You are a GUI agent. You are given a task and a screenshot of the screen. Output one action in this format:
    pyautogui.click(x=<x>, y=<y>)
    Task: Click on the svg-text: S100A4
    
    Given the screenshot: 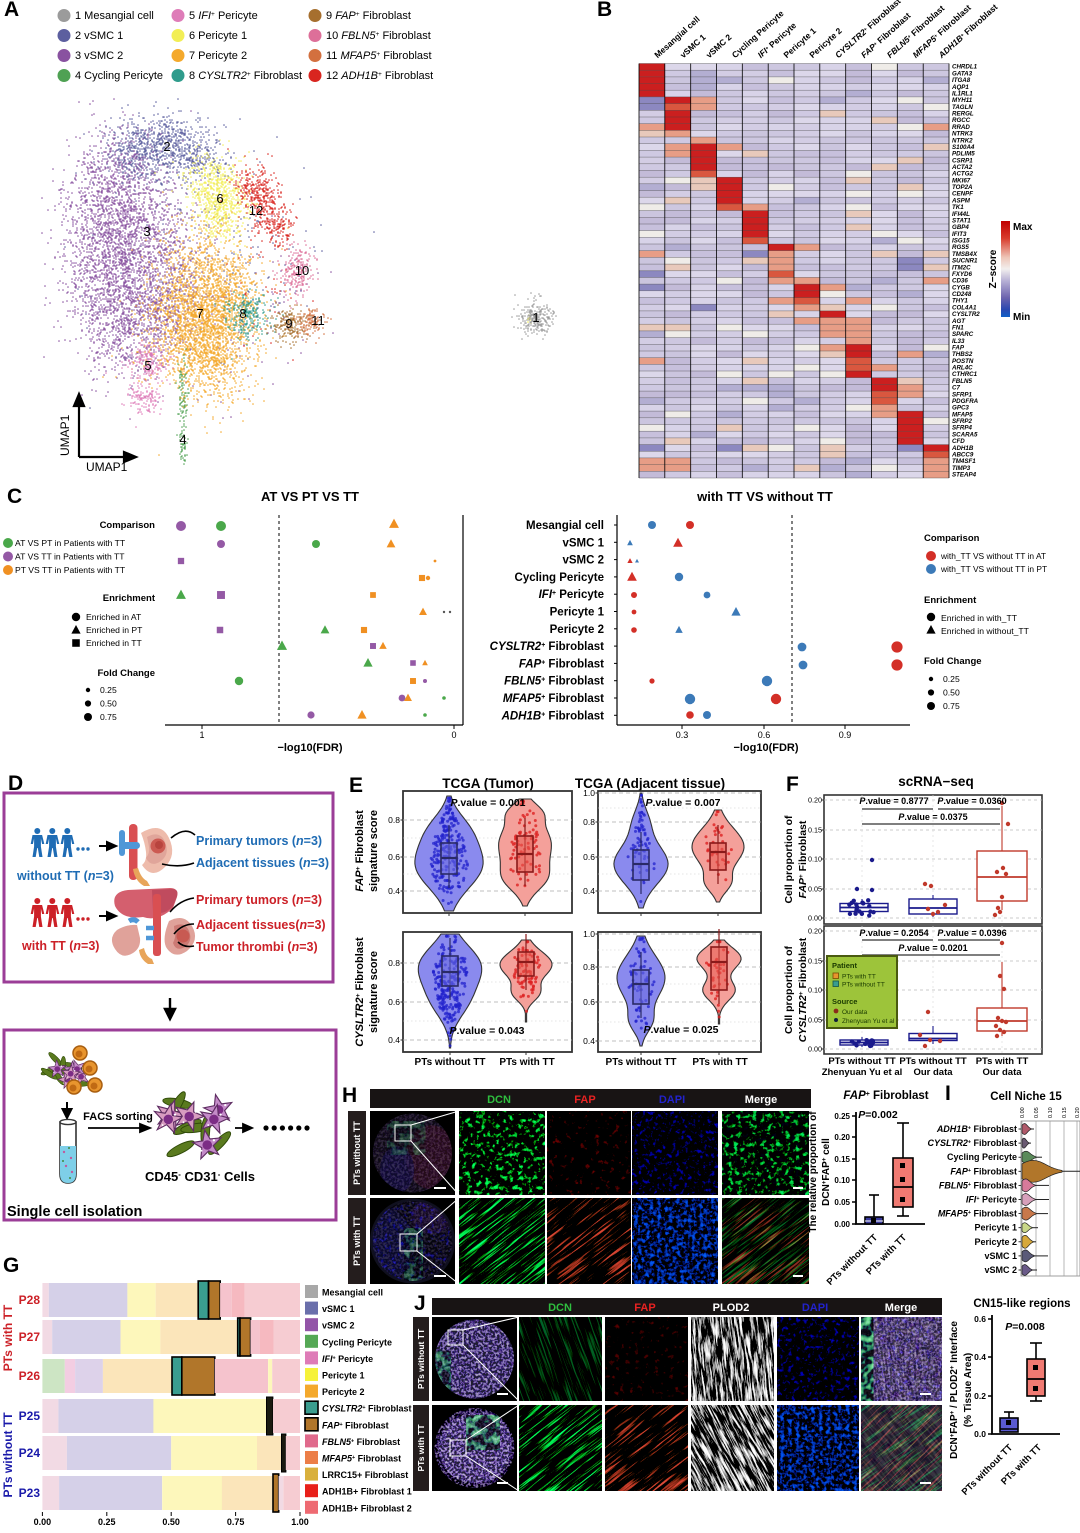 What is the action you would take?
    pyautogui.click(x=963, y=147)
    